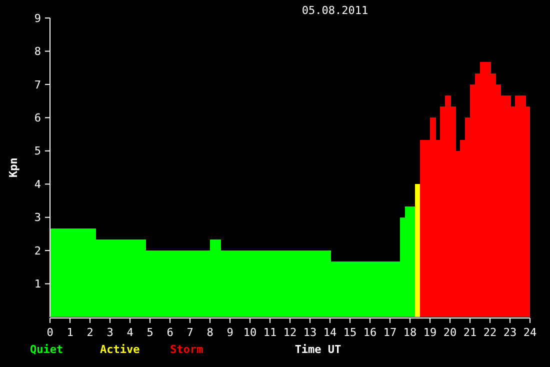 The width and height of the screenshot is (550, 367). What do you see at coordinates (37, 18) in the screenshot?
I see `y-tick-label: 9` at bounding box center [37, 18].